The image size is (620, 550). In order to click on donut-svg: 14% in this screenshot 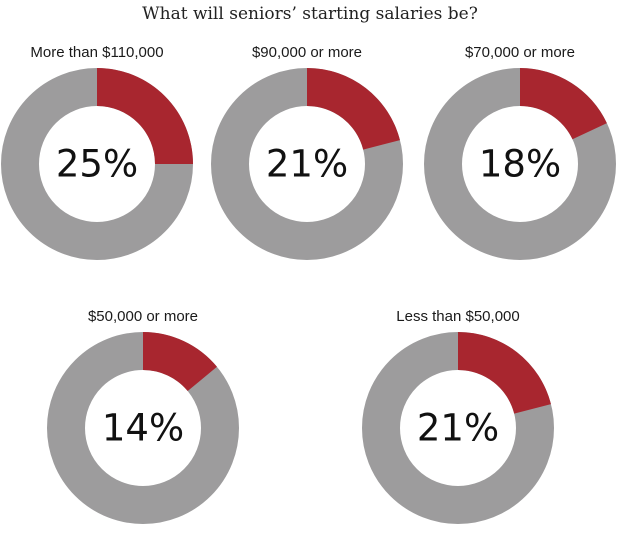, I will do `click(143, 428)`.